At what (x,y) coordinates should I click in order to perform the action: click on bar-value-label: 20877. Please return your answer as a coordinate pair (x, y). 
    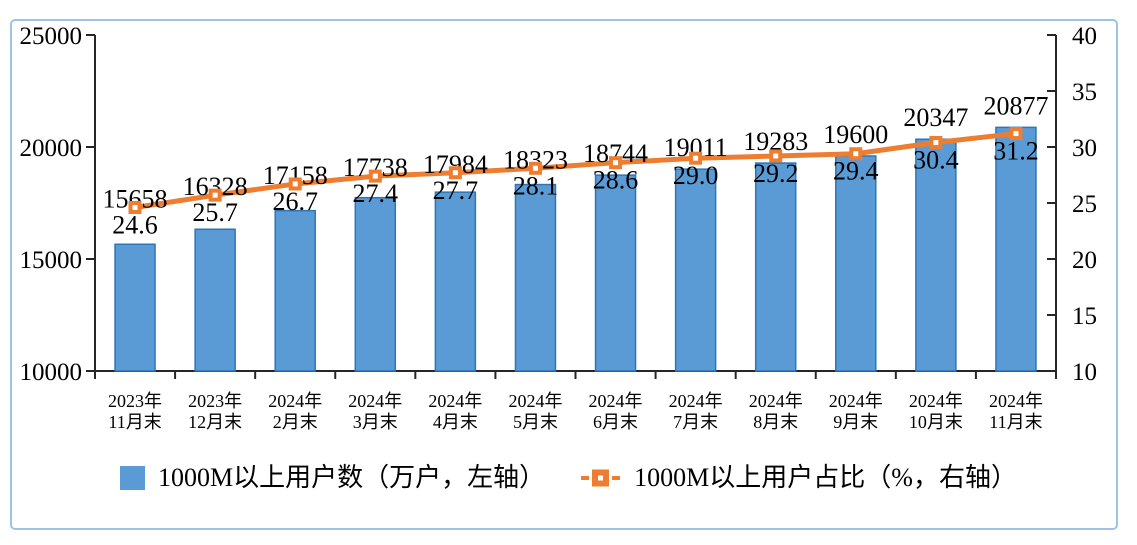
    Looking at the image, I should click on (1015, 105).